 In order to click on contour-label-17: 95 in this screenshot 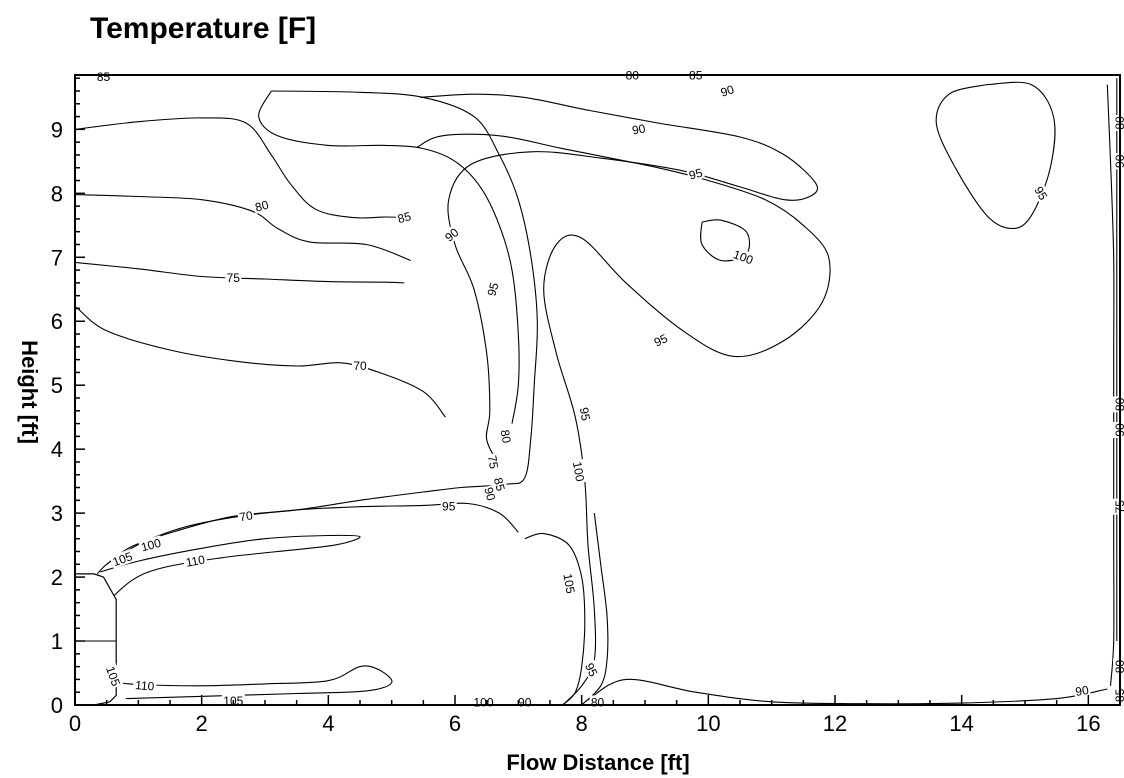, I will do `click(585, 414)`.